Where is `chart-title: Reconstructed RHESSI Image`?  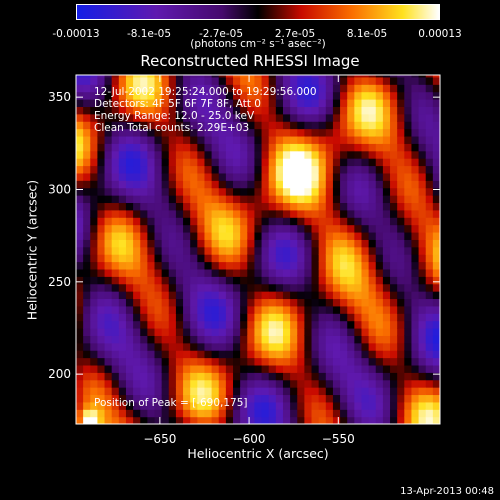
chart-title: Reconstructed RHESSI Image is located at coordinates (250, 61).